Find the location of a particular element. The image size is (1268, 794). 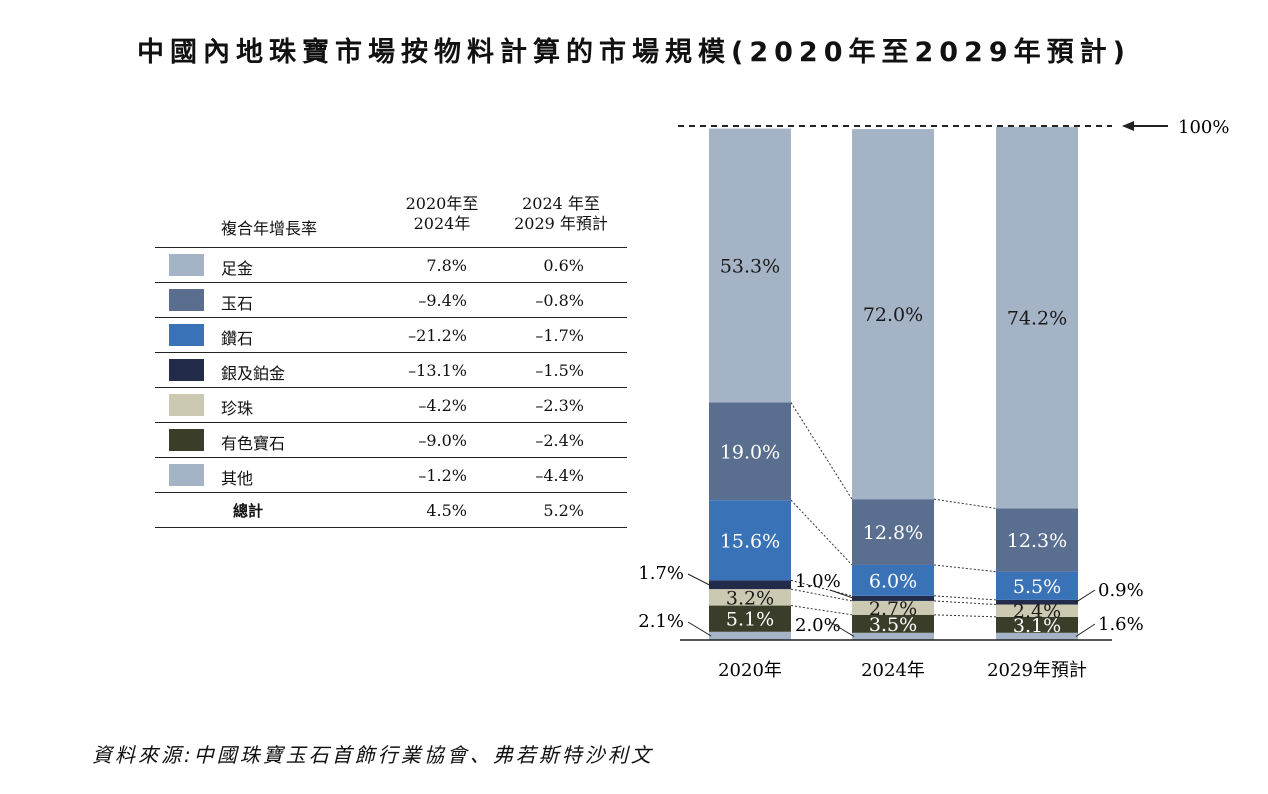

cagr-row-v2: –1.7% is located at coordinates (559, 335).